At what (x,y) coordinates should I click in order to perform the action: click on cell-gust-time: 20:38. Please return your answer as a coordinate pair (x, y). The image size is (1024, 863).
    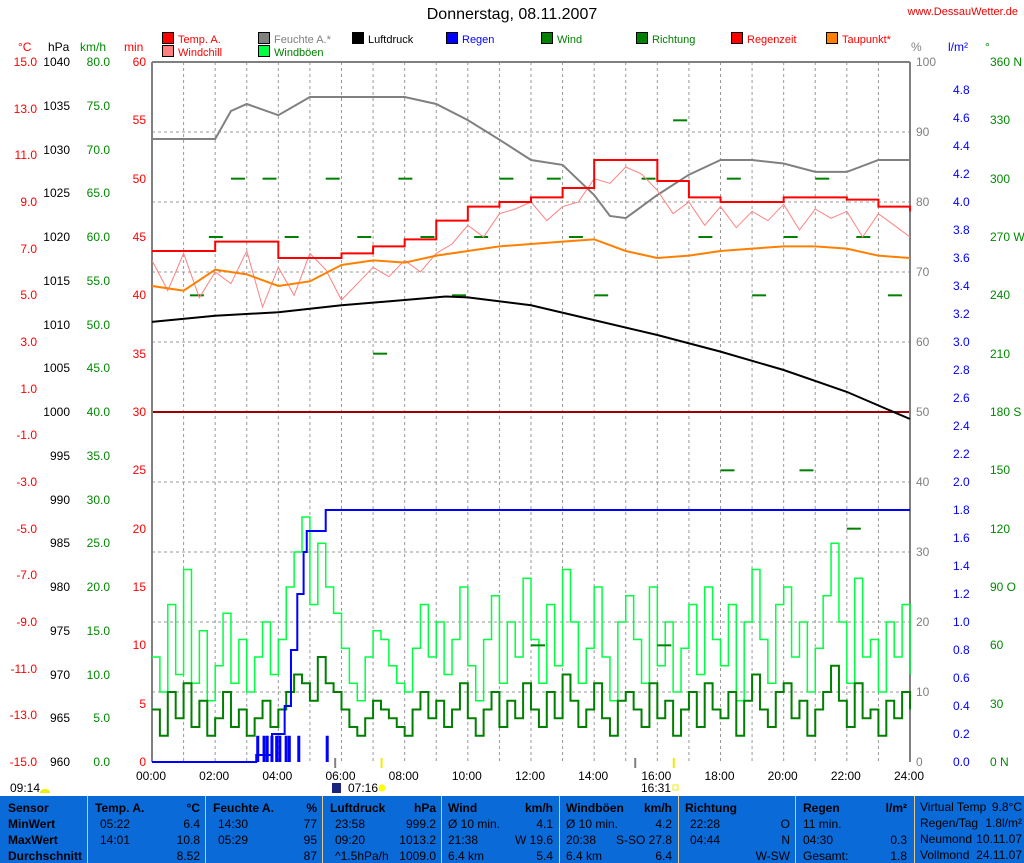
    Looking at the image, I should click on (581, 840).